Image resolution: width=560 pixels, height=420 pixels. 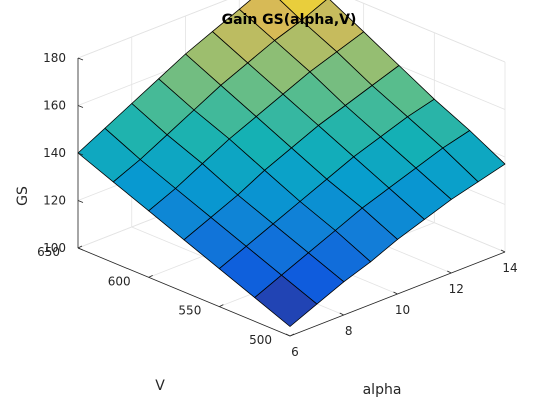 What do you see at coordinates (160, 386) in the screenshot?
I see `y-axis-label: V` at bounding box center [160, 386].